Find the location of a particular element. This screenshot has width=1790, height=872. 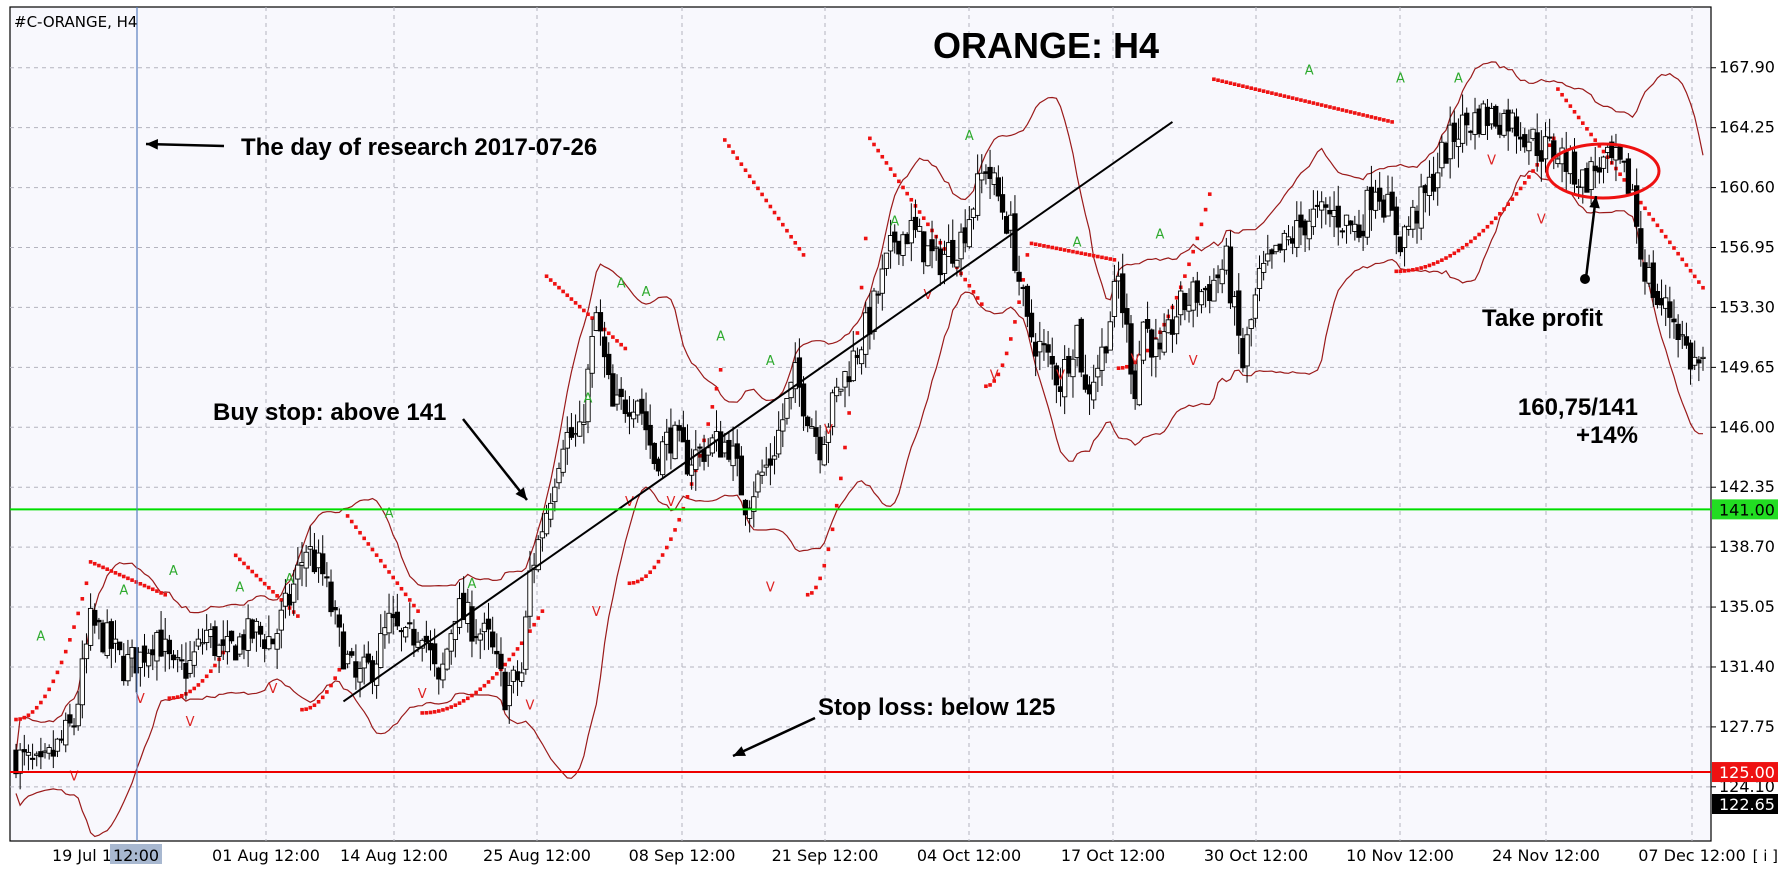

current-price-bg is located at coordinates (1745, 804).